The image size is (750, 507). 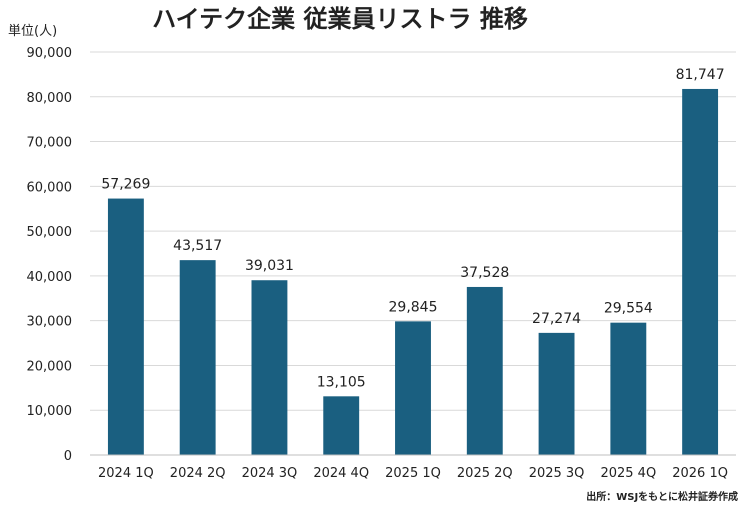 What do you see at coordinates (68, 456) in the screenshot?
I see `y-tick-label: 0` at bounding box center [68, 456].